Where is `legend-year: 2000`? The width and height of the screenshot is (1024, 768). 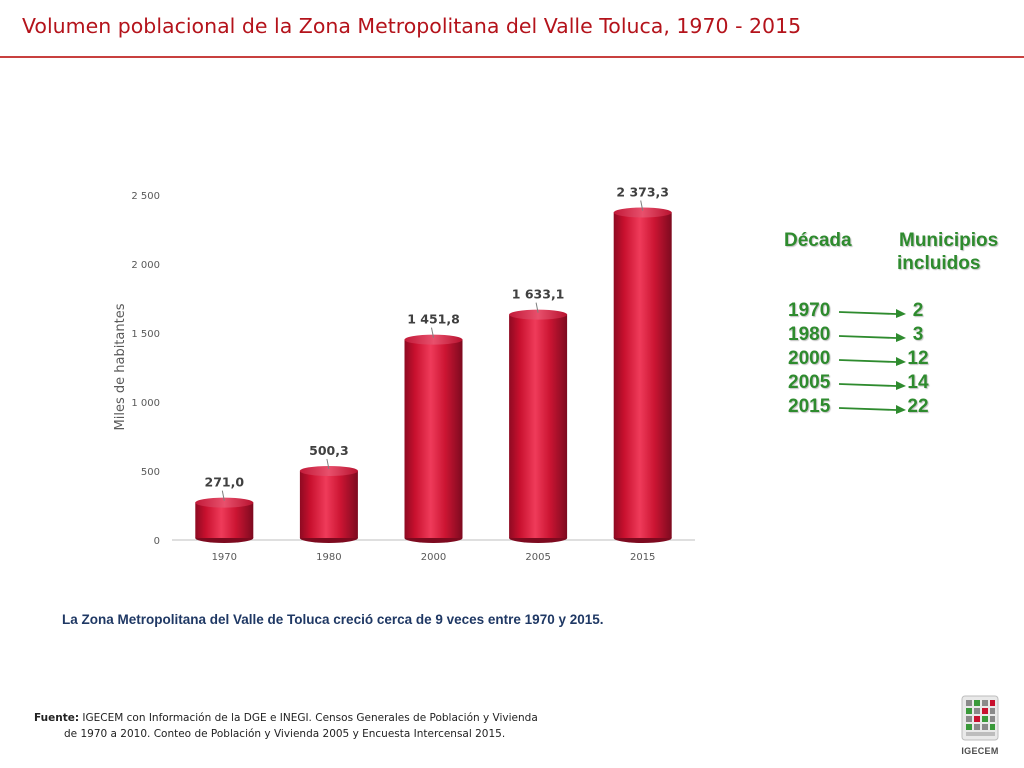 legend-year: 2000 is located at coordinates (809, 358).